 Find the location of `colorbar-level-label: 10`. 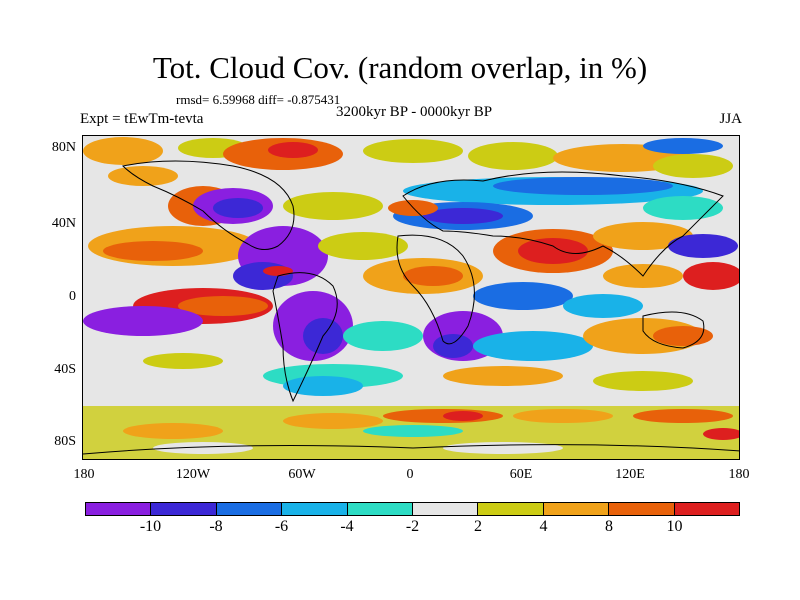

colorbar-level-label: 10 is located at coordinates (674, 526).